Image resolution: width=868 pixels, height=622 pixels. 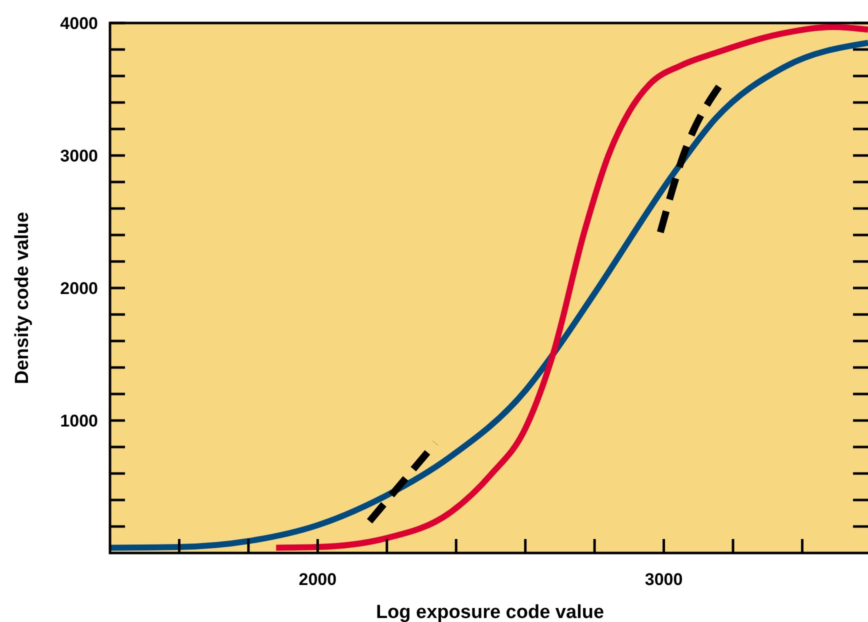 What do you see at coordinates (490, 612) in the screenshot?
I see `x-axis-title: Log exposure code value` at bounding box center [490, 612].